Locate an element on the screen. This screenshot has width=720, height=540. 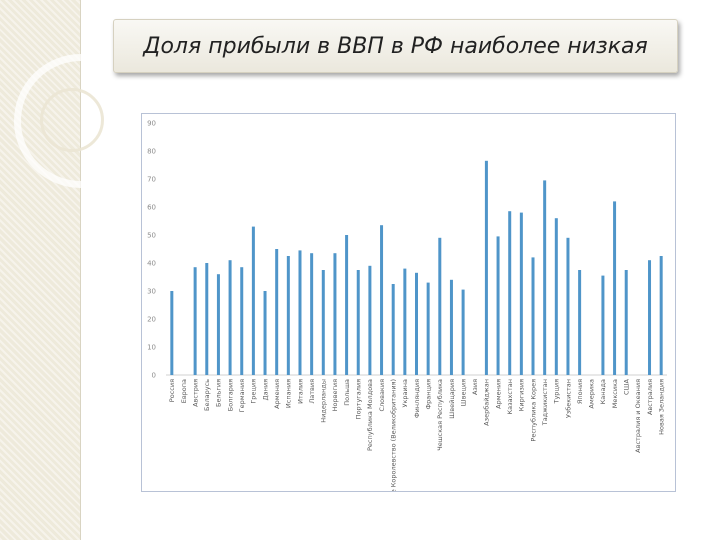
y-tick-label: 80 is located at coordinates (151, 152).